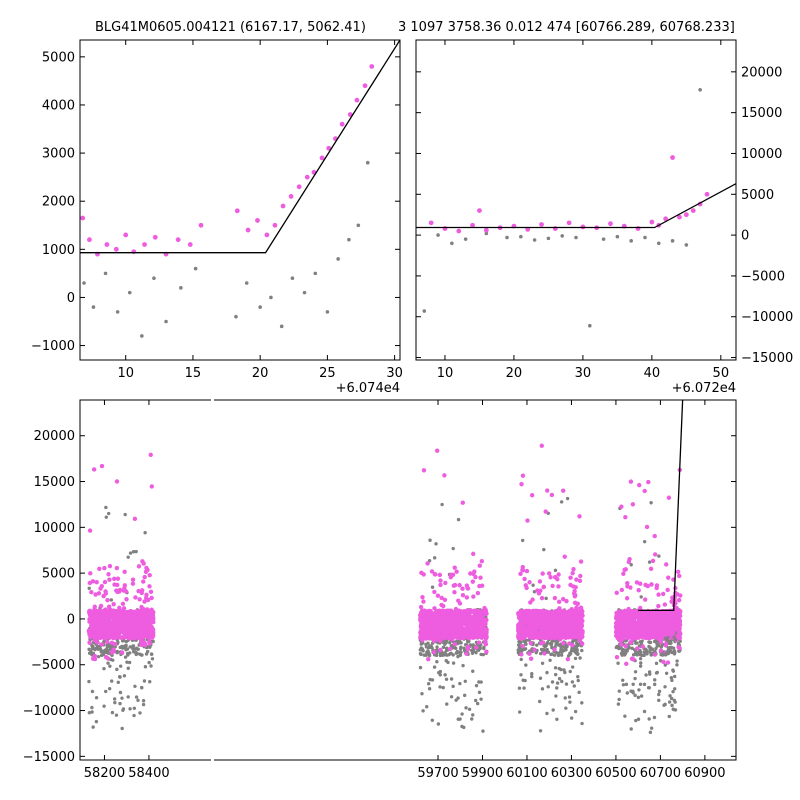 The height and width of the screenshot is (800, 800). Describe the element at coordinates (445, 373) in the screenshot. I see `top-right-xtick-label: 10` at that location.